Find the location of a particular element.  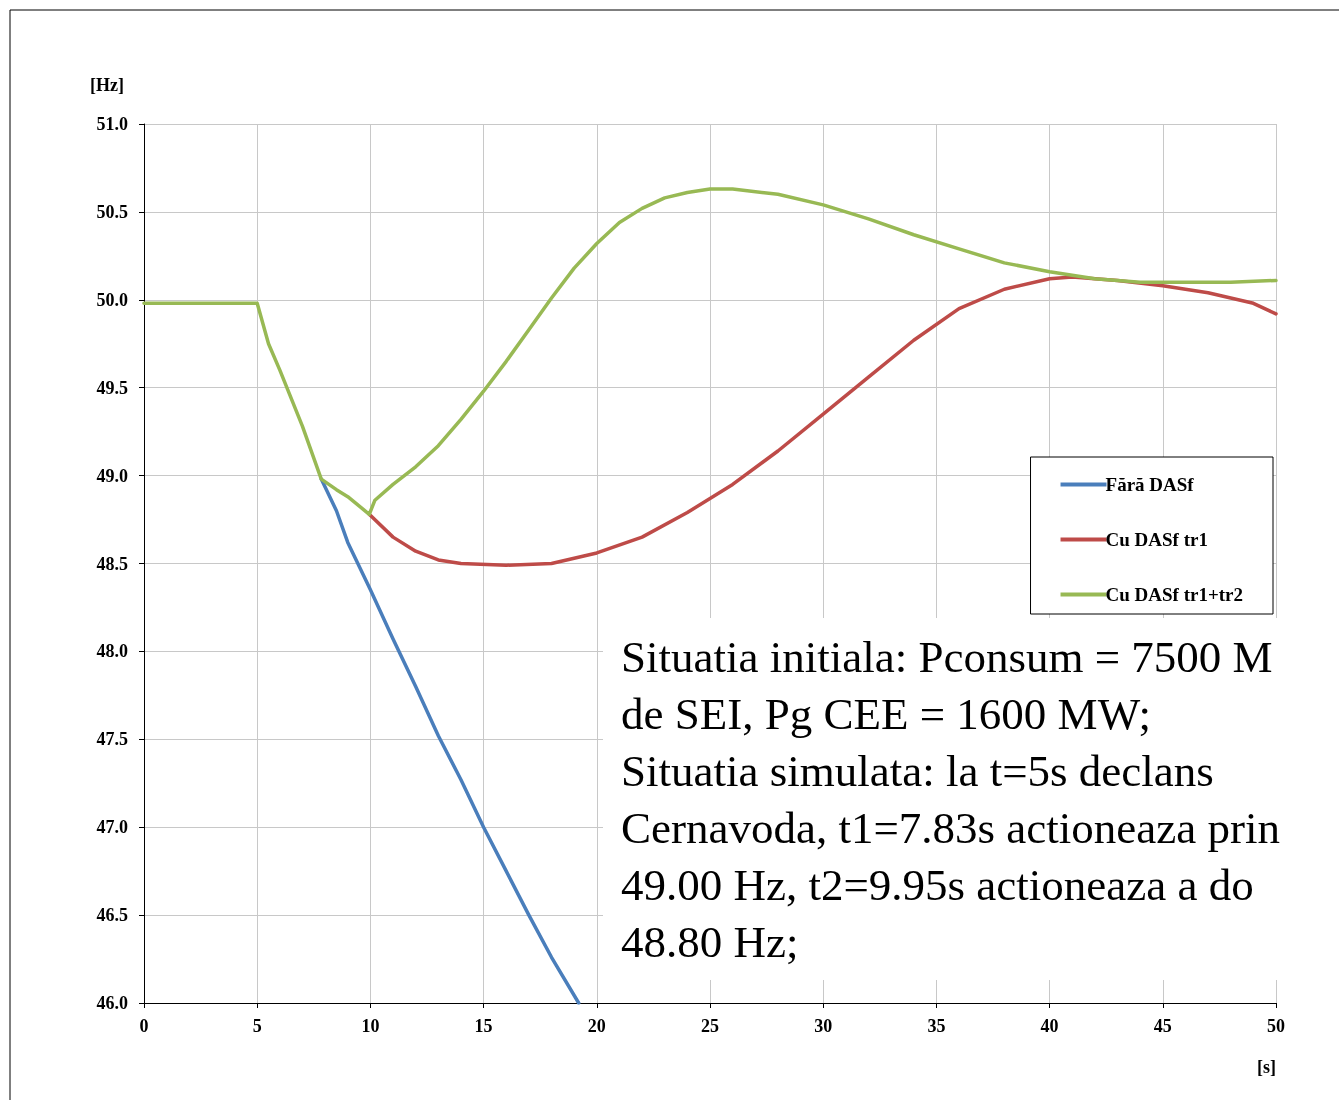

y-tick-label: 46.0 is located at coordinates (112, 1003).